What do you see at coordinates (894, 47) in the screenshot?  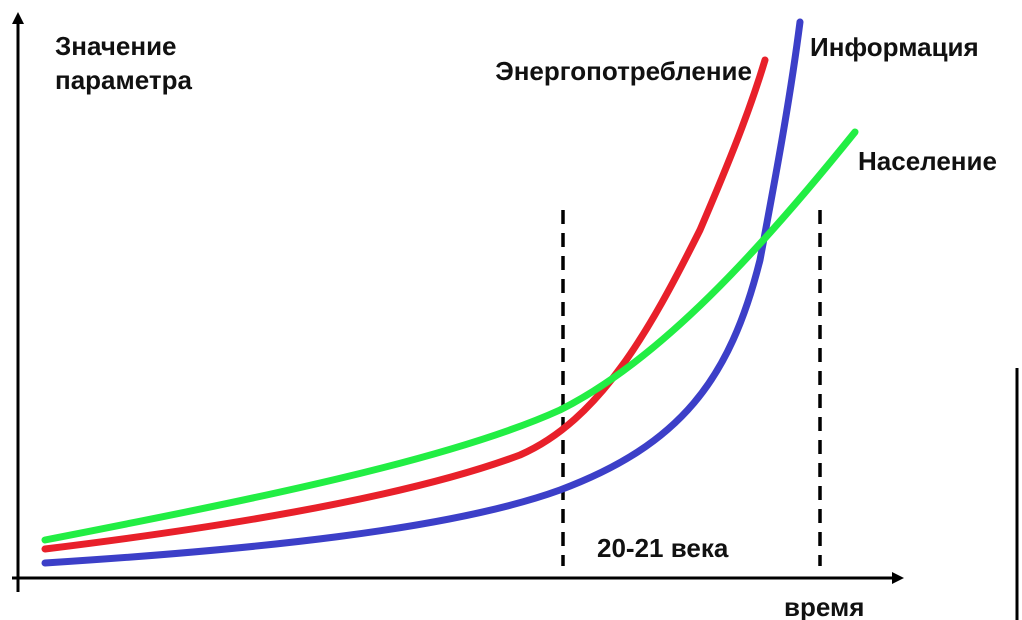 I see `curve-label: Информация` at bounding box center [894, 47].